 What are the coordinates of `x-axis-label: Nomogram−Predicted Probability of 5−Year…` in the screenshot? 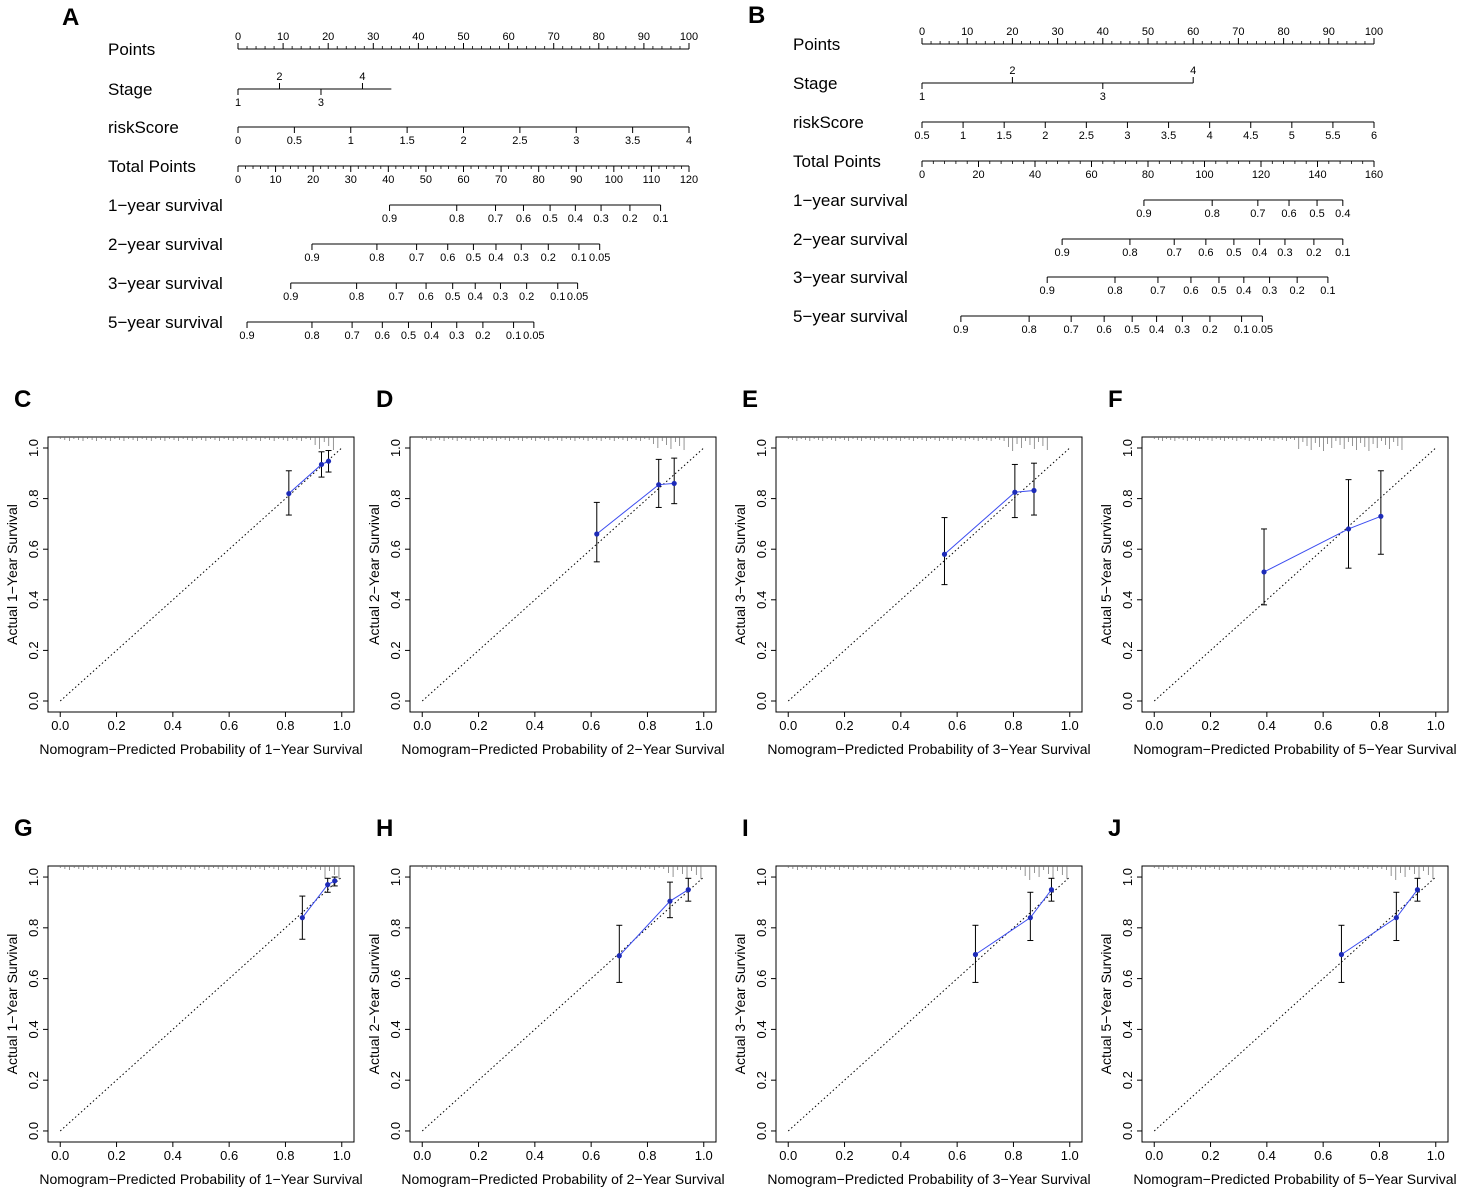 It's located at (1294, 1179).